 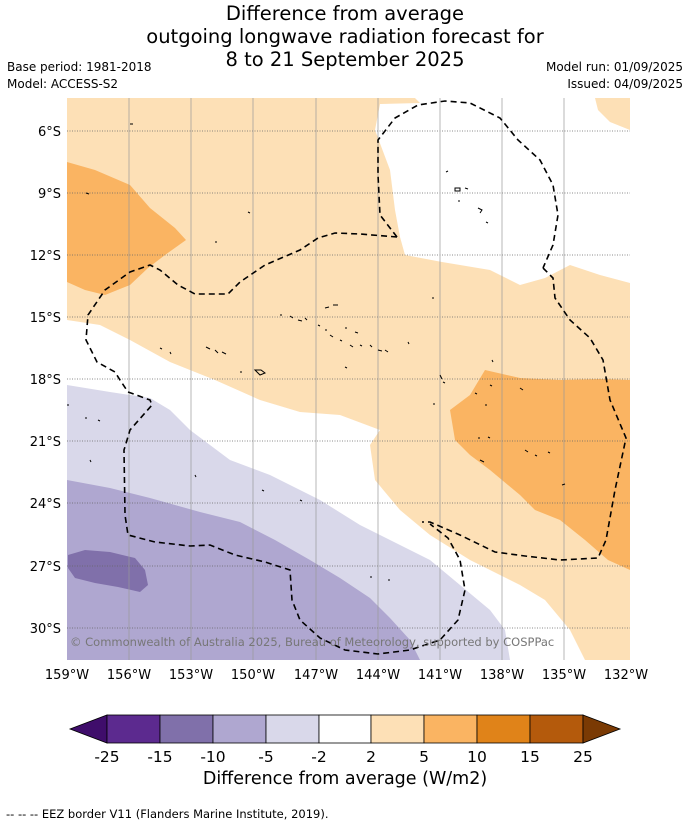 I want to click on colorbar, so click(x=345, y=729).